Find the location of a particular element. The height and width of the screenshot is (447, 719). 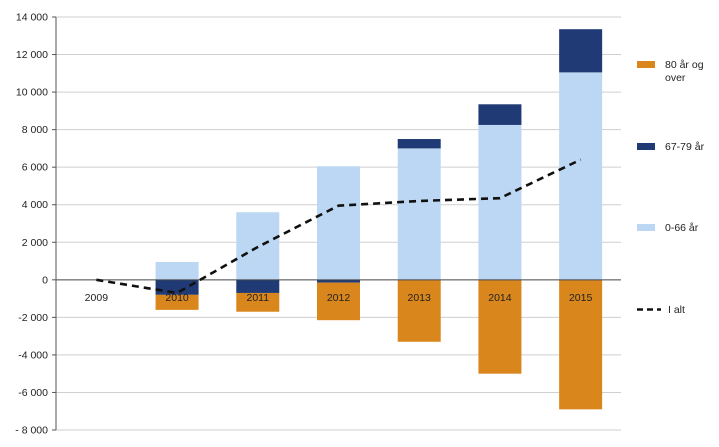

bar-0-66-r-2012 is located at coordinates (338, 223).